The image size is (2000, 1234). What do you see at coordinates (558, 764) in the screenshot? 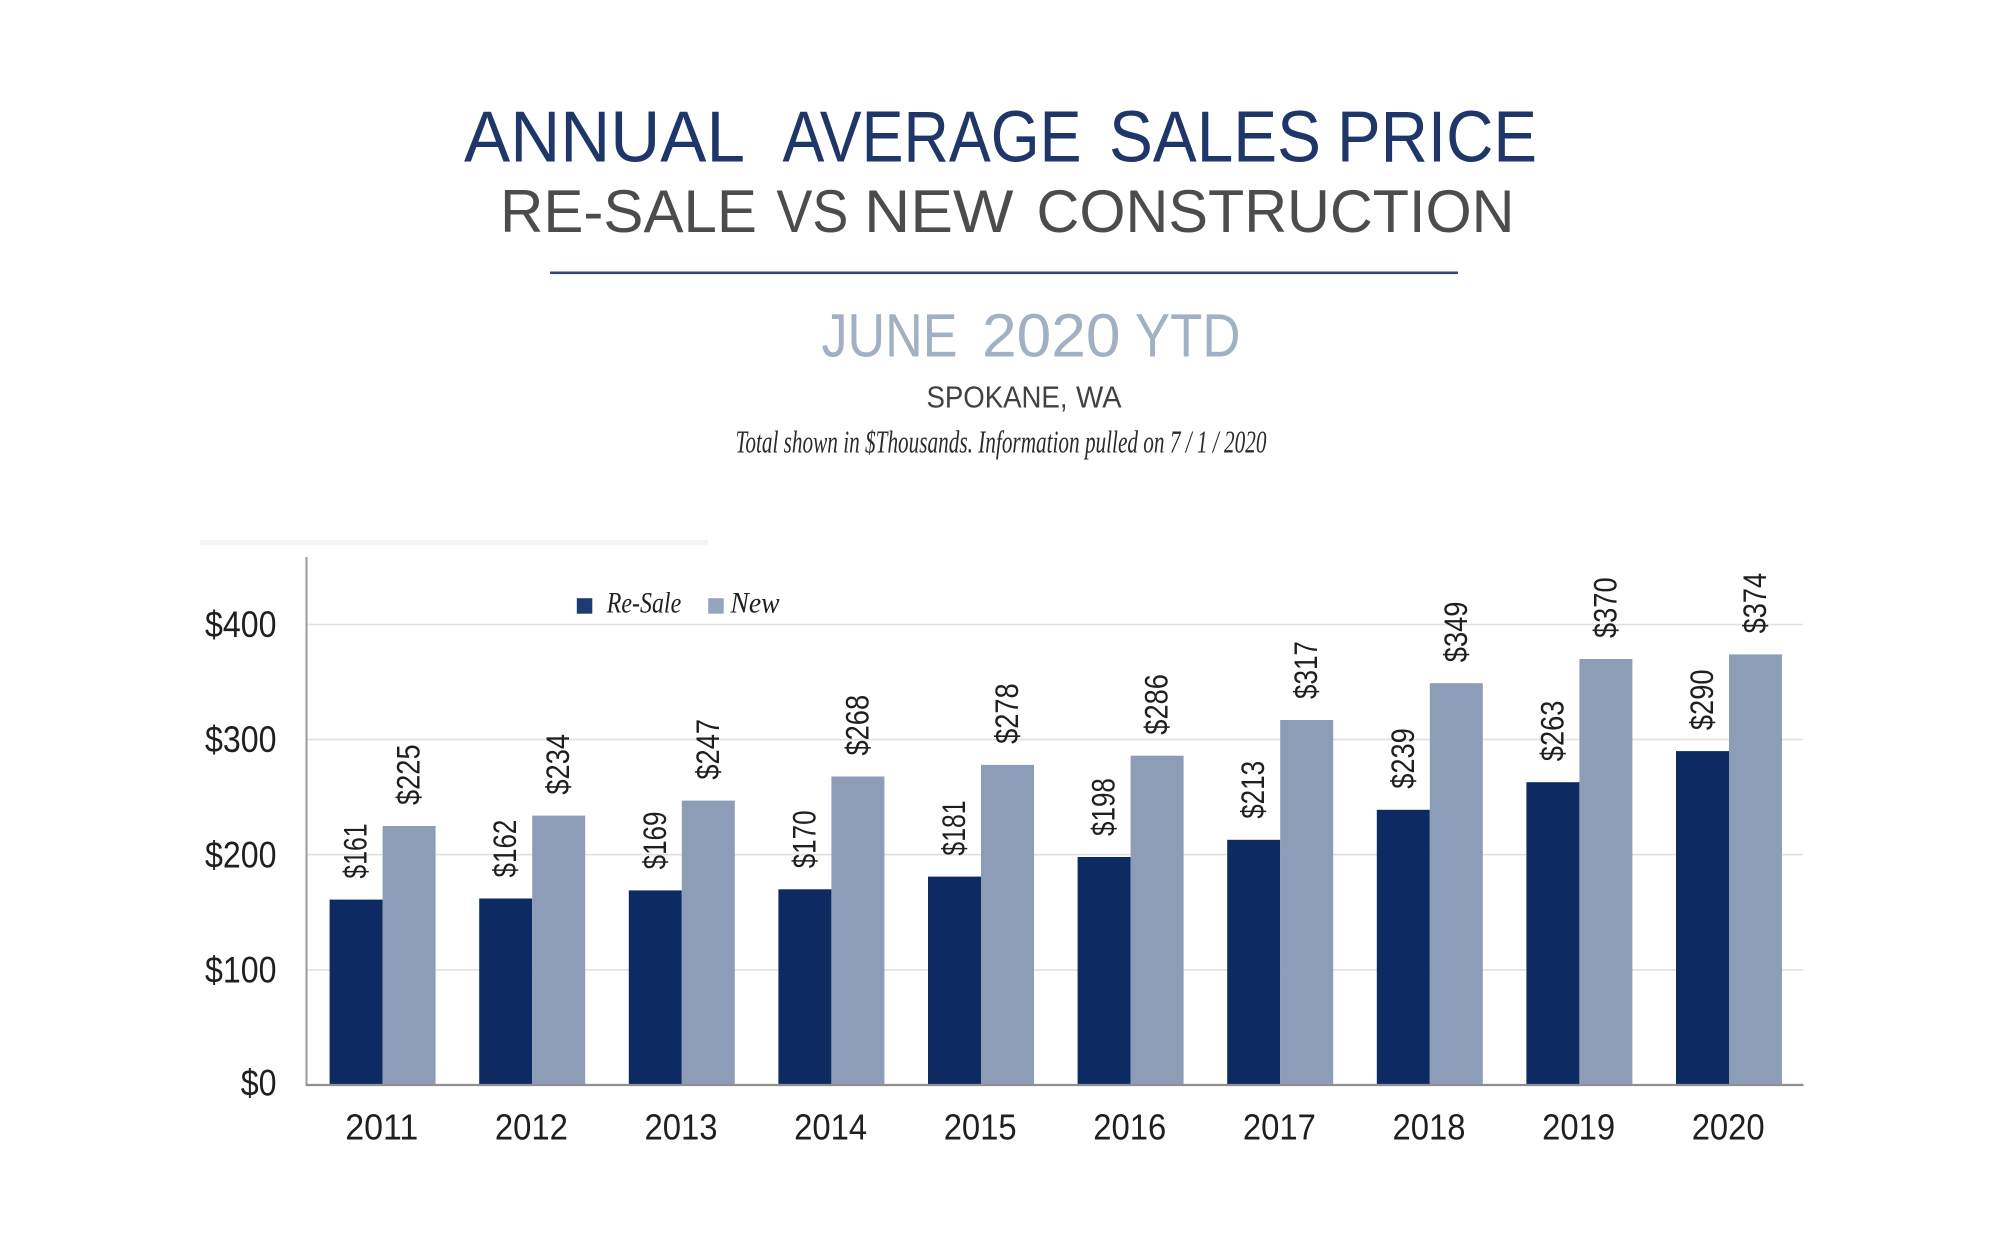
I see `svg-text: $234` at bounding box center [558, 764].